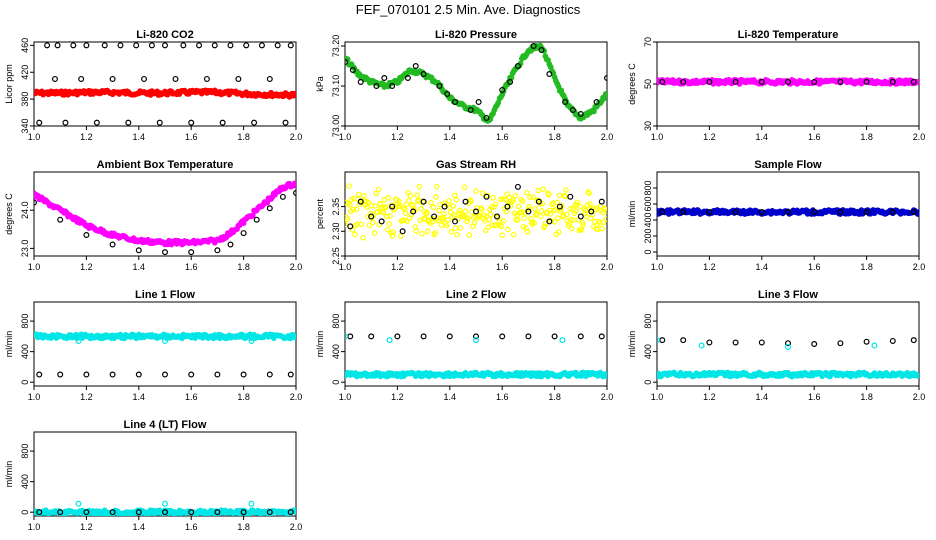 The width and height of the screenshot is (936, 540). I want to click on plot-area, so click(165, 508).